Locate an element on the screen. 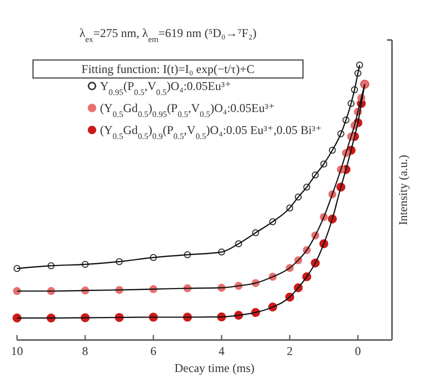  legend-label: Y$_{0.95}$(P$_{0.5}$,V$_{0.5}$)O₄:0.05Eu³⁺ is located at coordinates (166, 87).